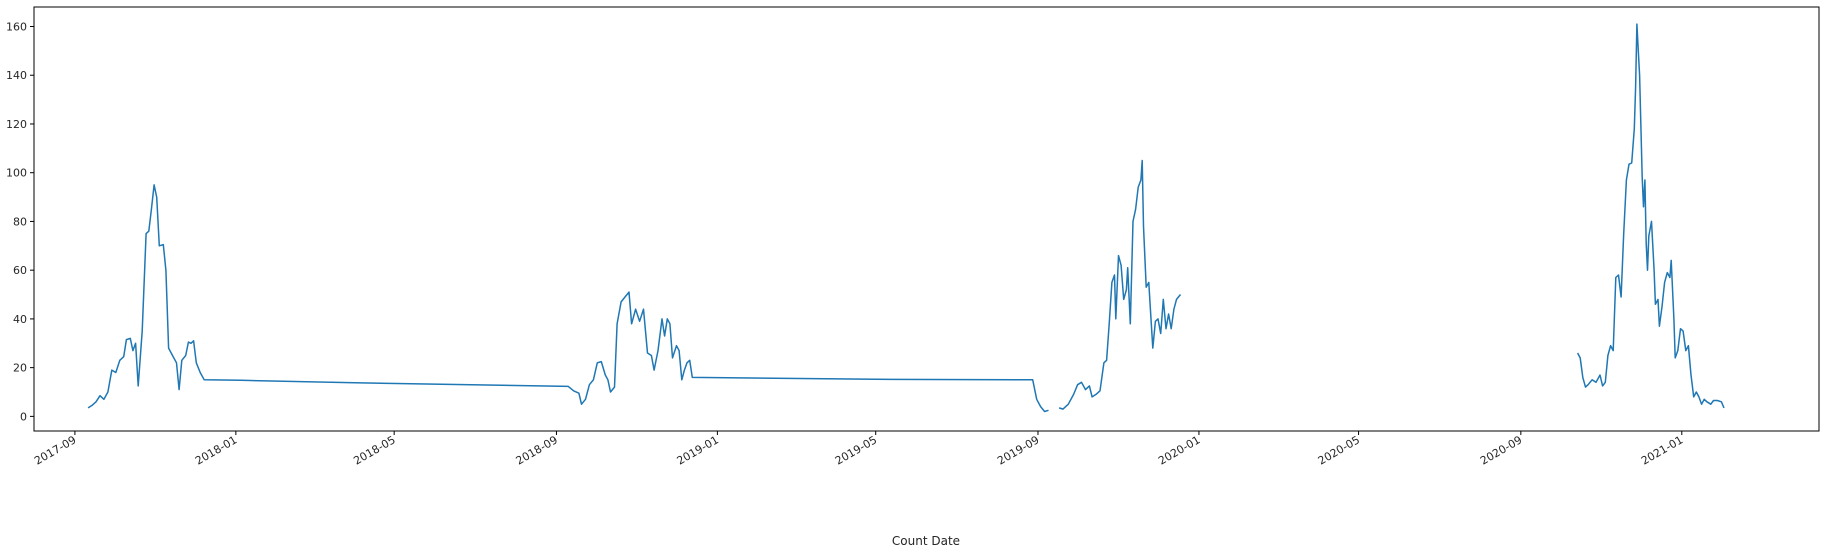 The image size is (1826, 554). What do you see at coordinates (20, 368) in the screenshot?
I see `y-tick-label: 20` at bounding box center [20, 368].